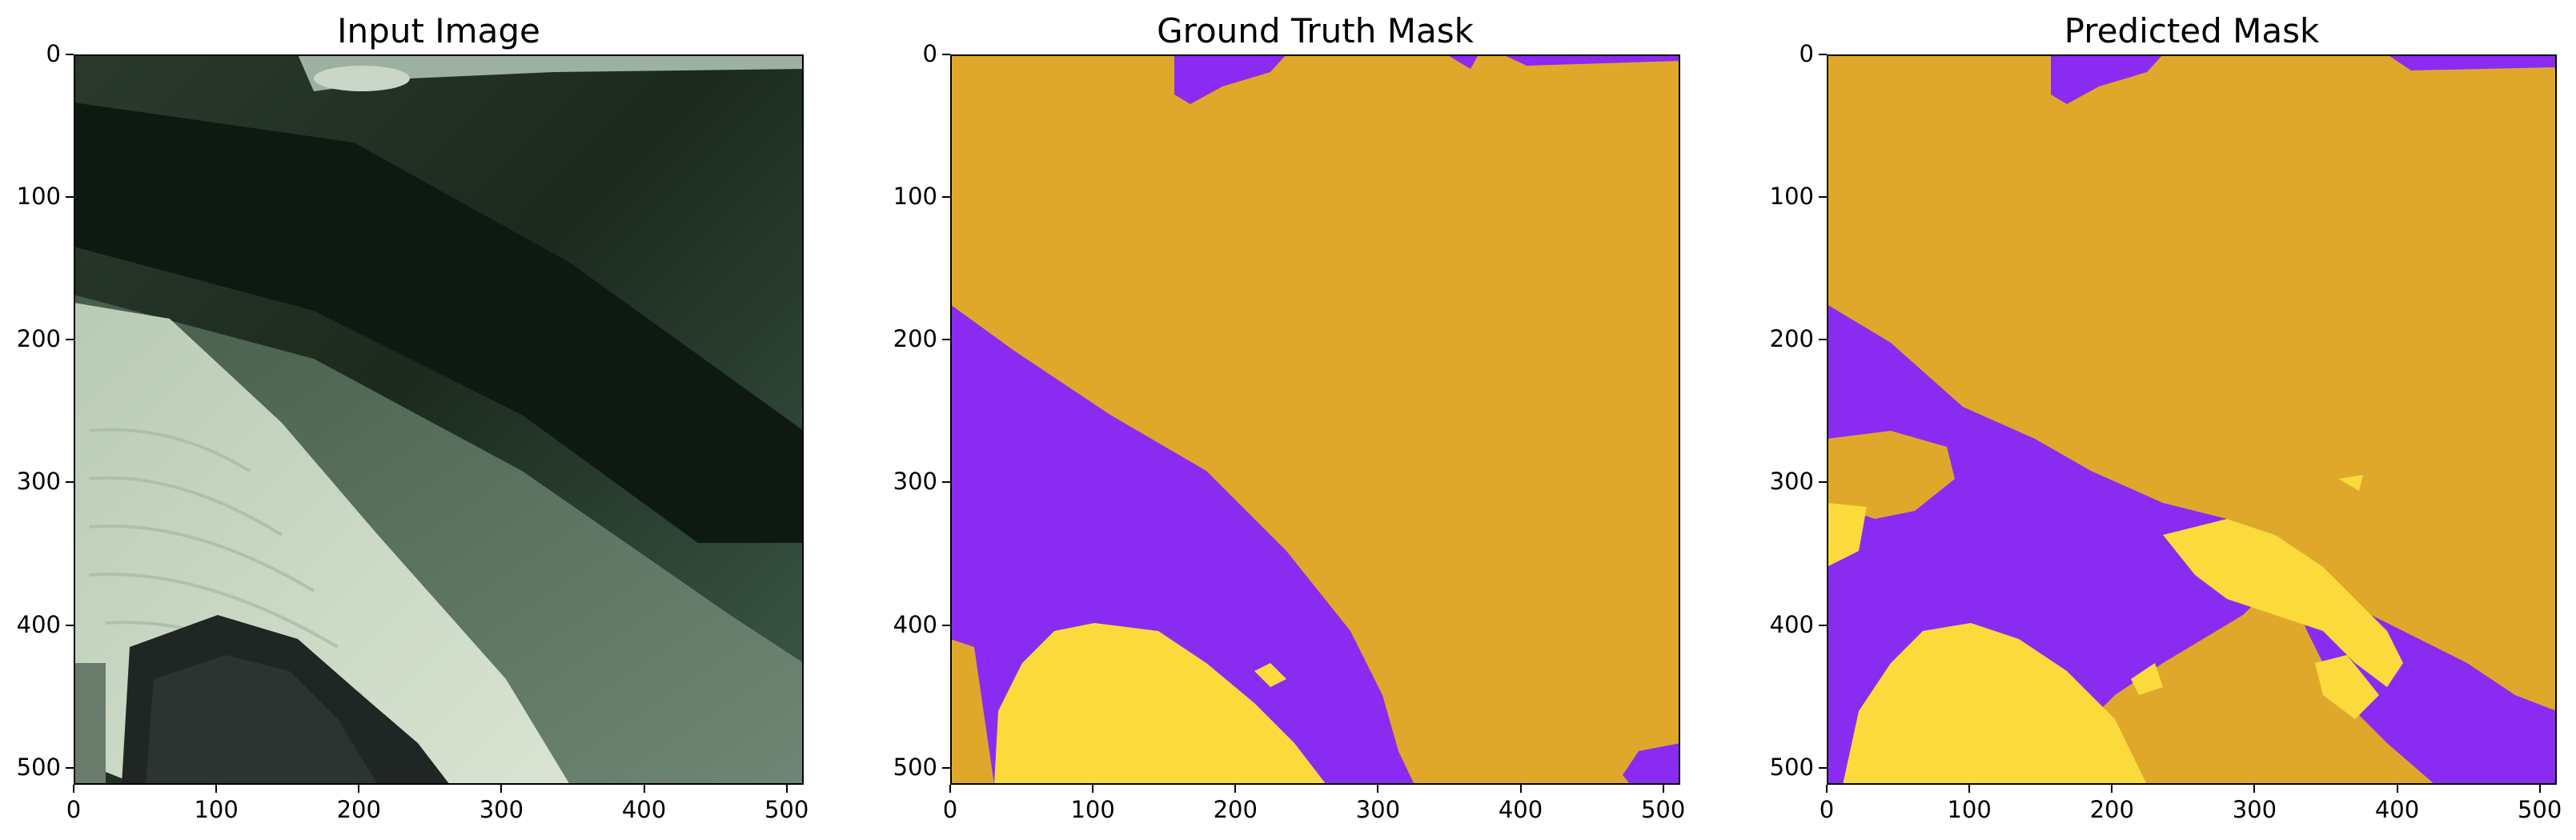  What do you see at coordinates (1315, 30) in the screenshot?
I see `ground-truth-title: Ground Truth Mask` at bounding box center [1315, 30].